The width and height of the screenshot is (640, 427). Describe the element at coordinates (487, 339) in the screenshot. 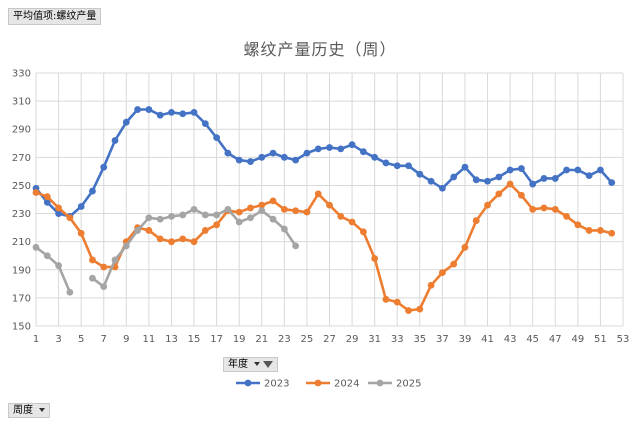

I see `x-tick-label: 41` at that location.